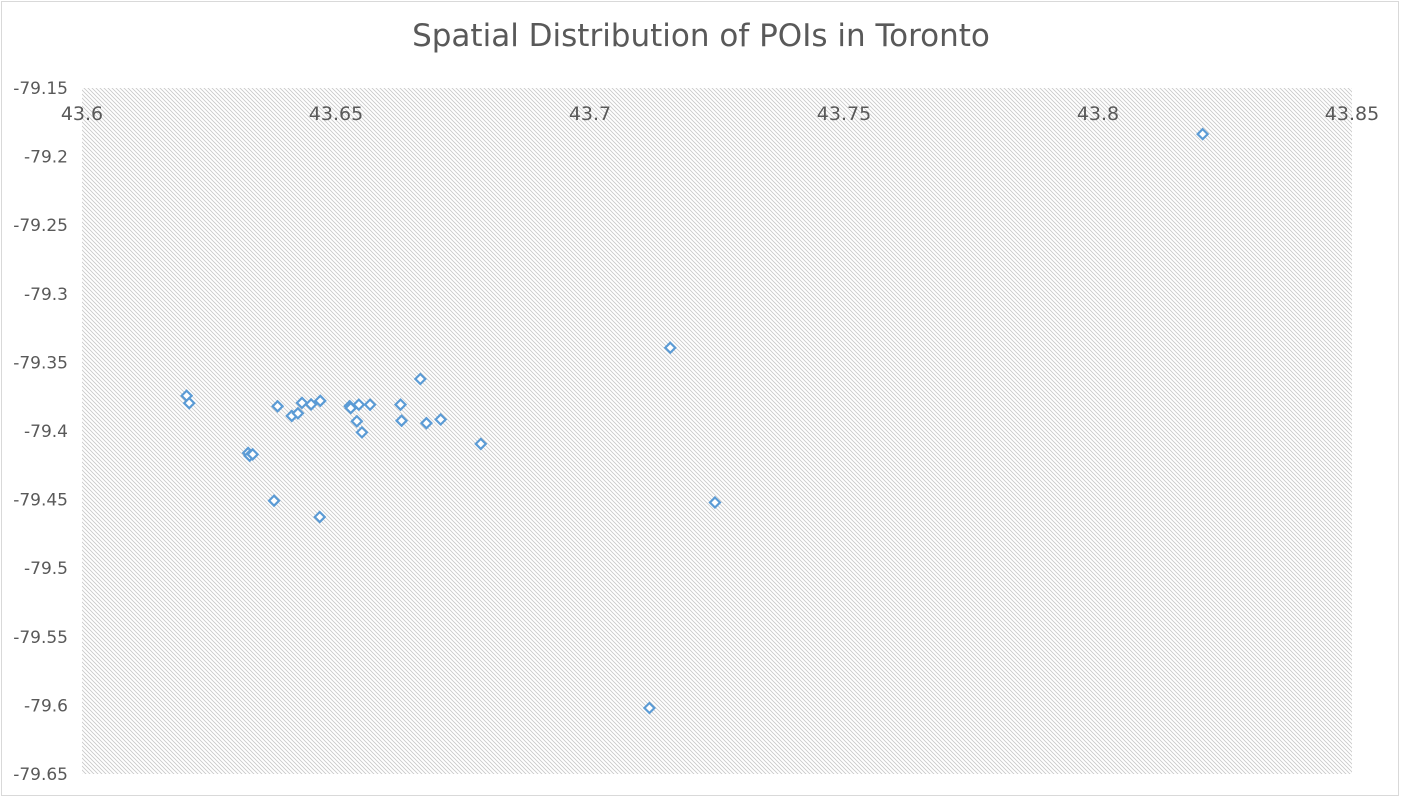  What do you see at coordinates (46, 569) in the screenshot?
I see `y-tick-label: -79.5` at bounding box center [46, 569].